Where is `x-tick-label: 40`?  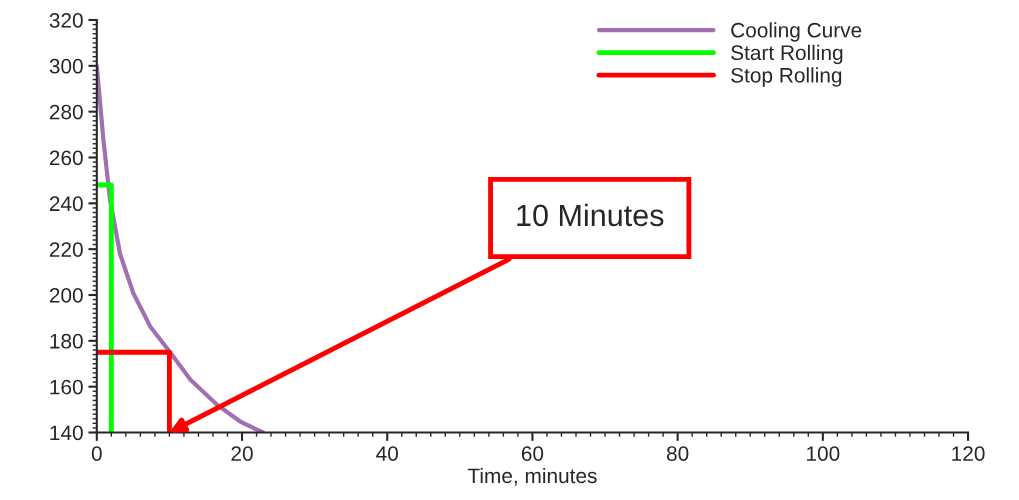
x-tick-label: 40 is located at coordinates (387, 453).